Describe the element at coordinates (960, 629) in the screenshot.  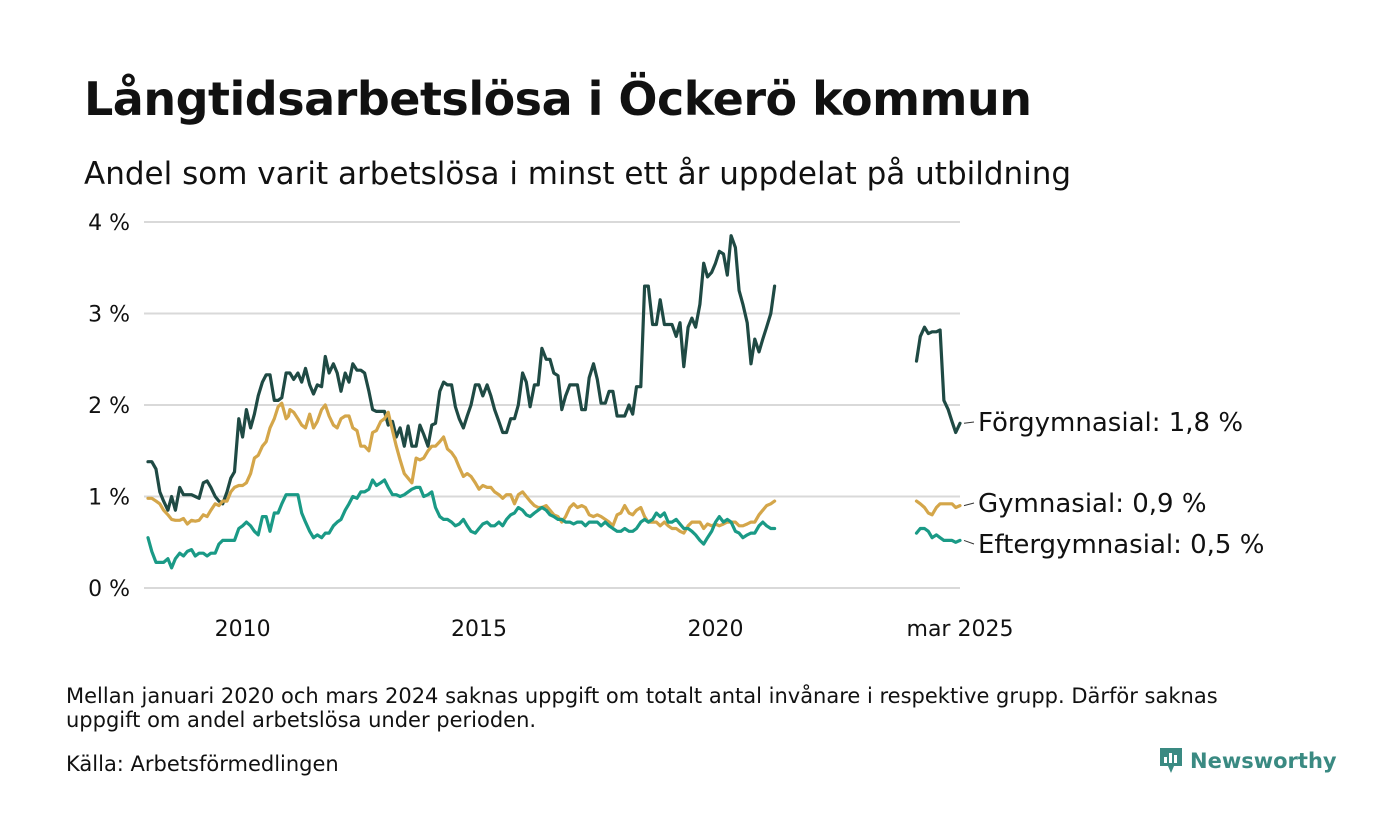
I see `x-tick-label: mar 2025` at that location.